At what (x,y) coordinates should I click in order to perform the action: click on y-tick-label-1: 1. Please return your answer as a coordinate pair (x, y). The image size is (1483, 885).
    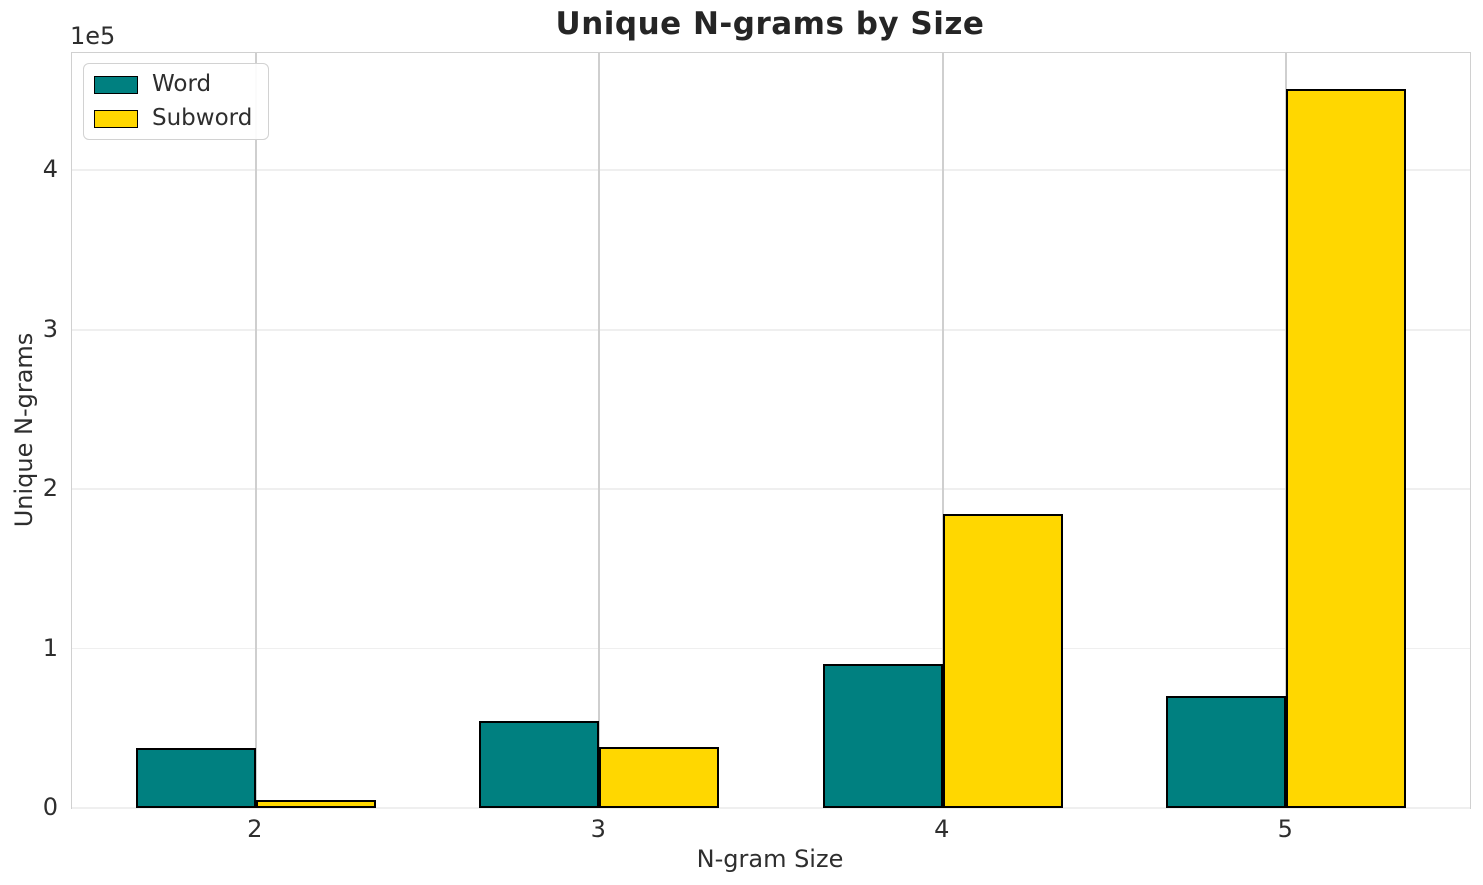
    Looking at the image, I should click on (50, 647).